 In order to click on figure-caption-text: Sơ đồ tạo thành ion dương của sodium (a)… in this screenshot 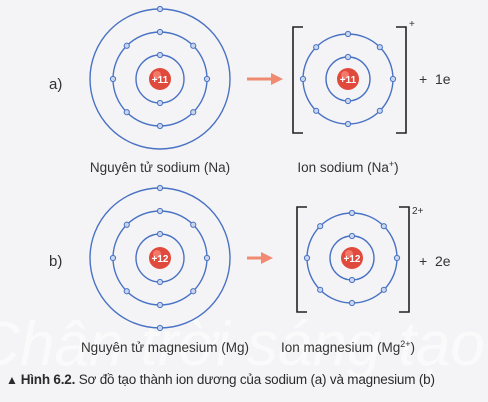, I will do `click(255, 379)`.